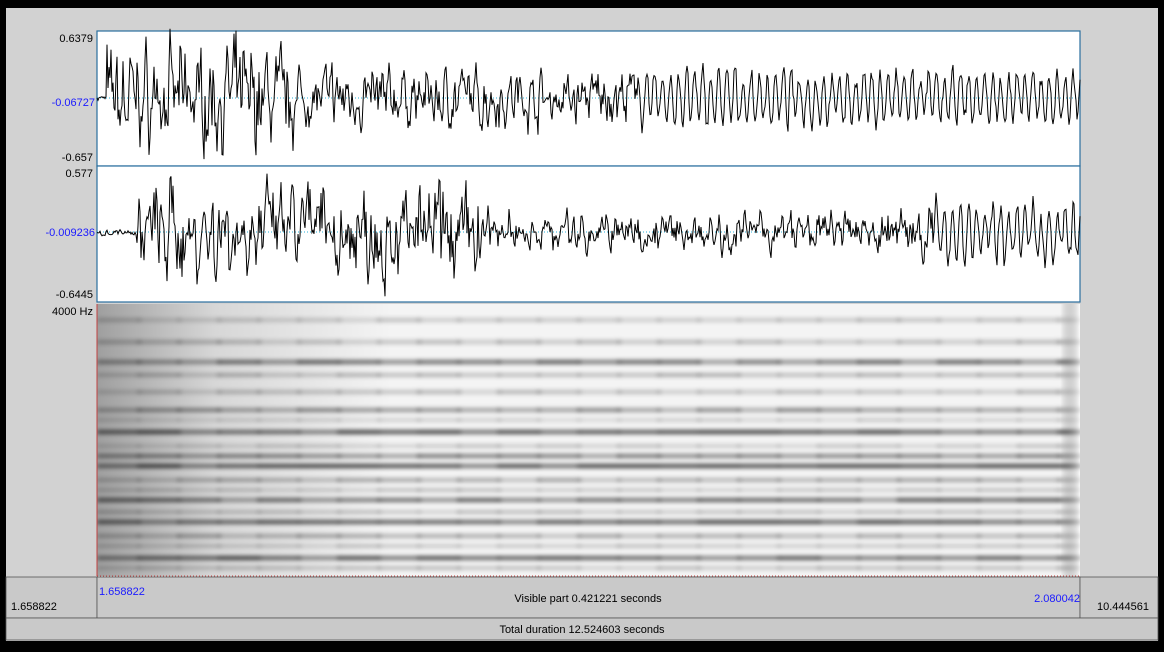 Image resolution: width=1164 pixels, height=652 pixels. What do you see at coordinates (77, 158) in the screenshot?
I see `channel-1-min: -0.657` at bounding box center [77, 158].